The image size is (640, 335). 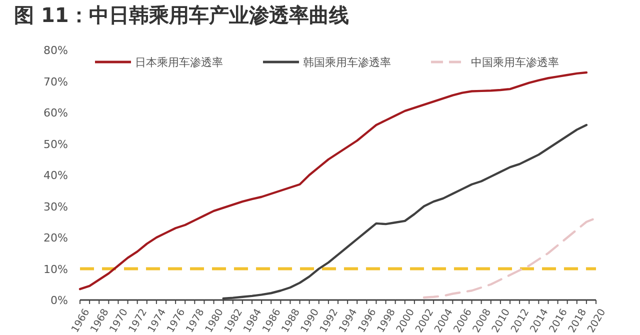 What do you see at coordinates (56, 144) in the screenshot?
I see `y-tick-label: 50%` at bounding box center [56, 144].